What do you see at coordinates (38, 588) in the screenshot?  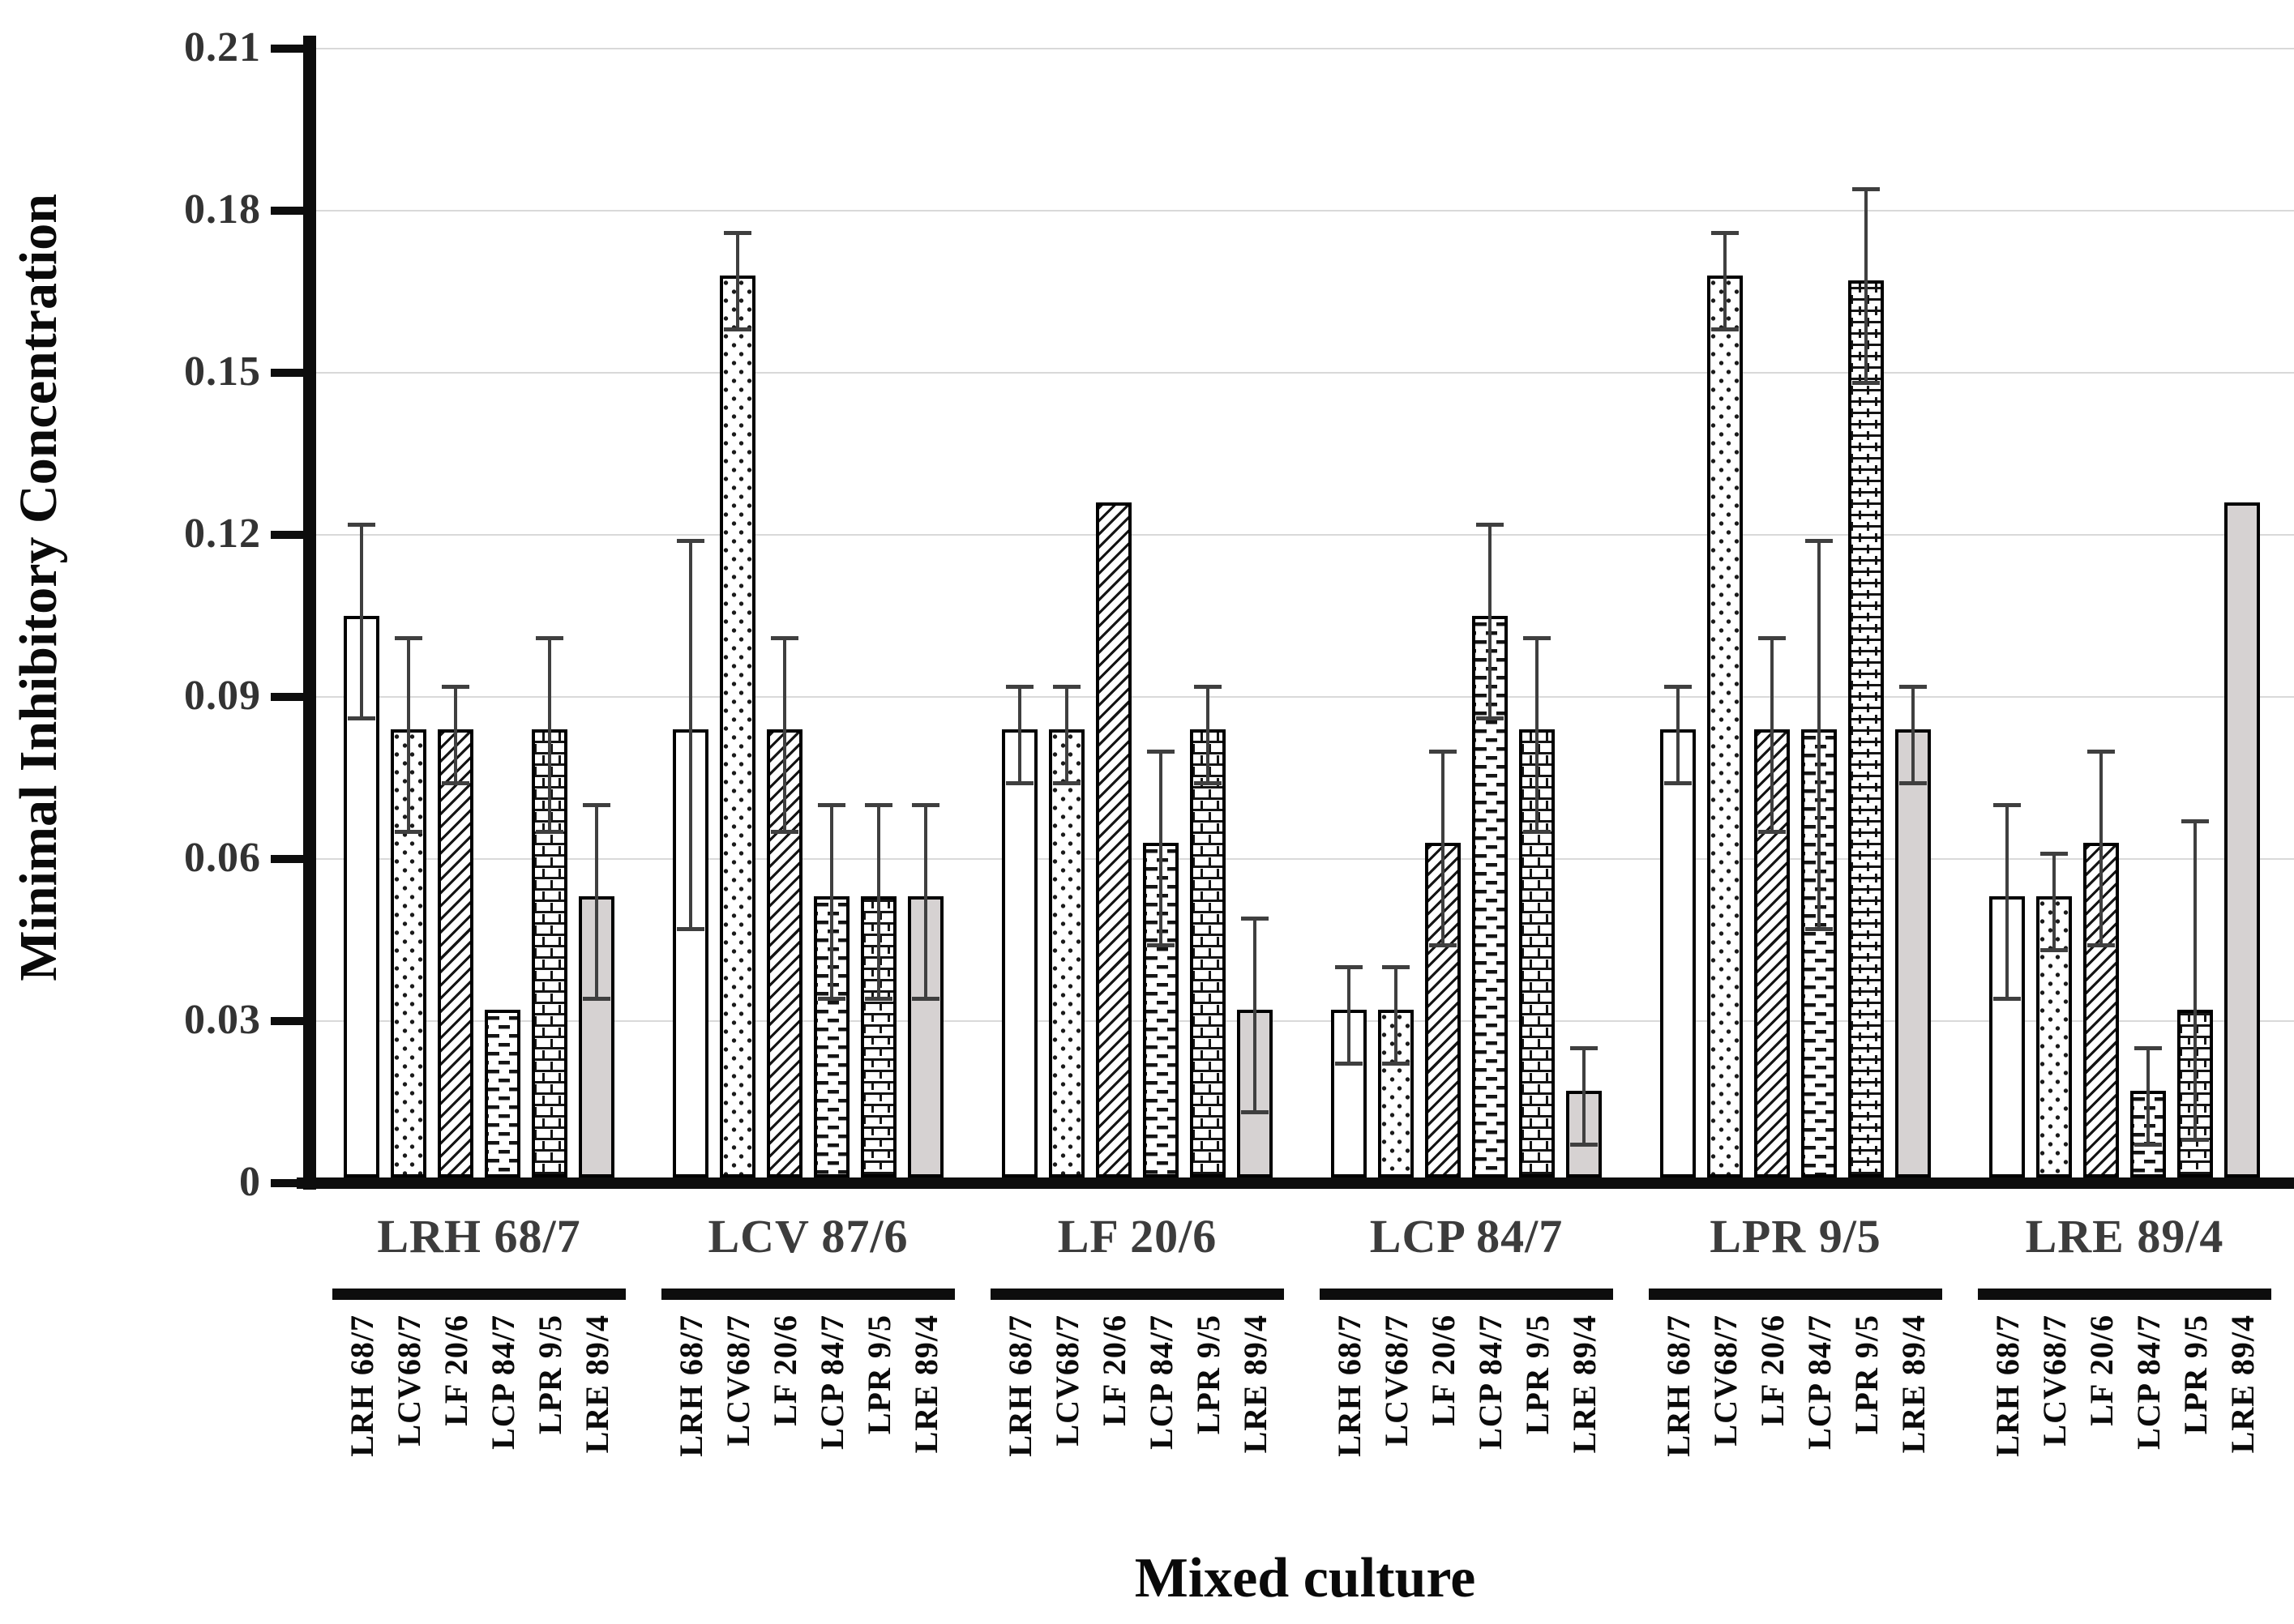 I see `y-axis-title-text: Minimal Inhibitory Concentration` at bounding box center [38, 588].